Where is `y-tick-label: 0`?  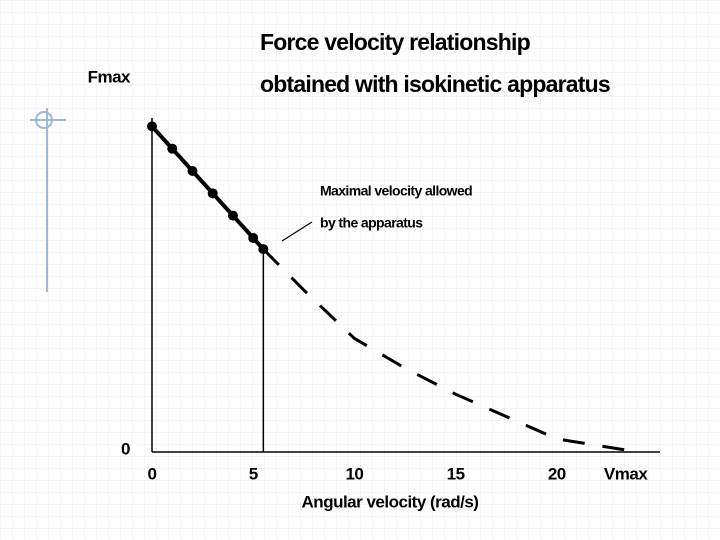
y-tick-label: 0 is located at coordinates (125, 448).